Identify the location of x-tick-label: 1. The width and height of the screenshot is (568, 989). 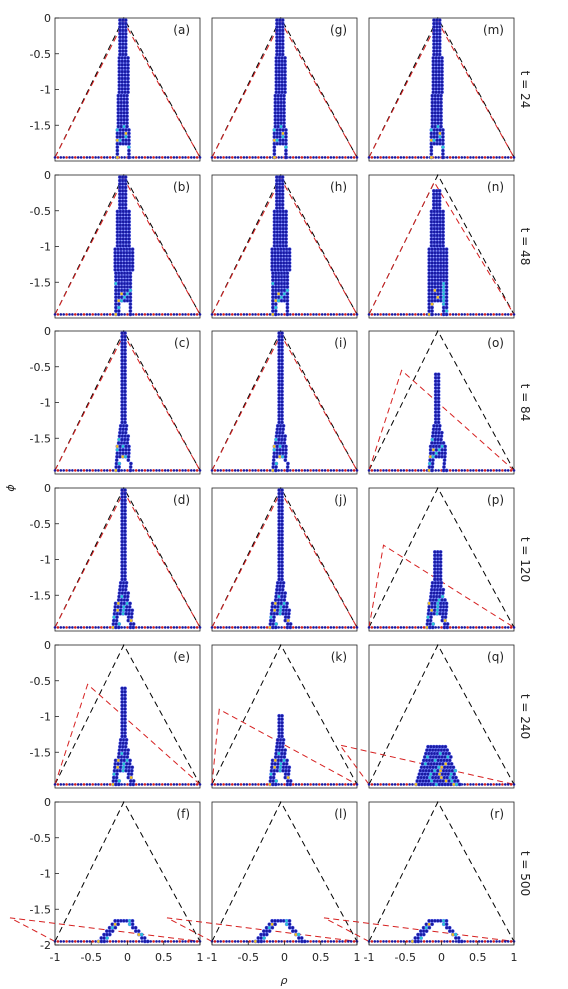
(200, 957).